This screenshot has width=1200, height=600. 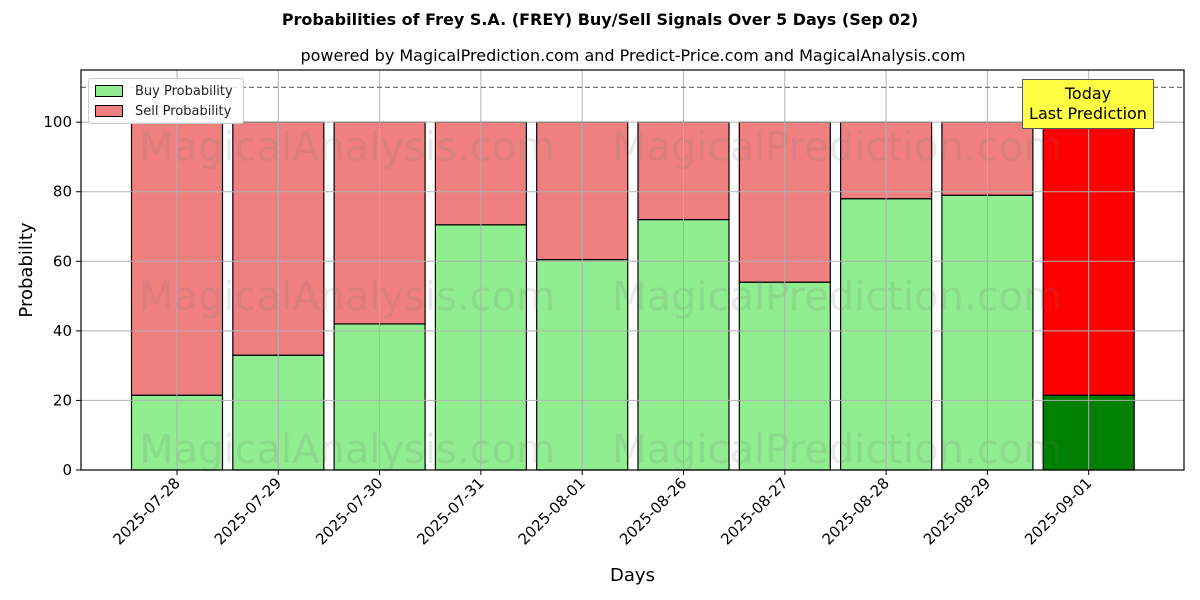 I want to click on xtick-label-2025-08-26: 2025-08-26, so click(x=653, y=511).